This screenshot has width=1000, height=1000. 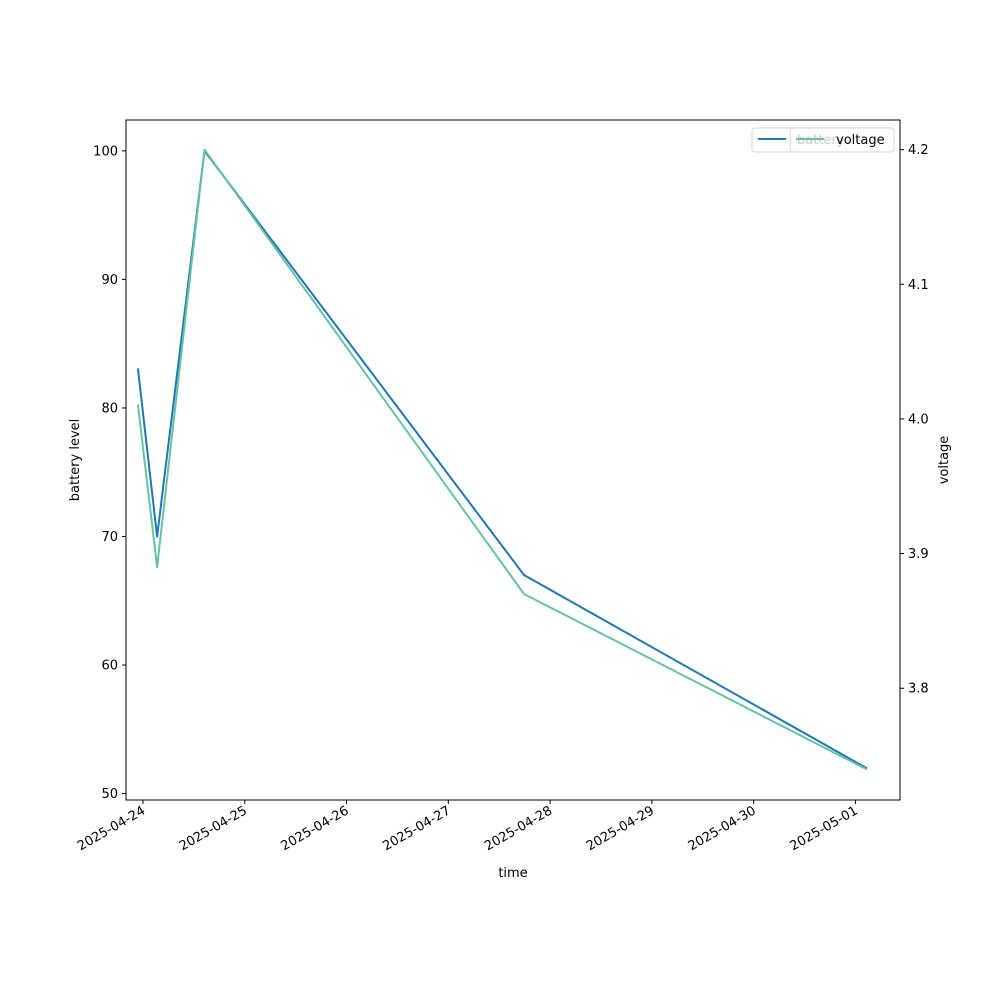 I want to click on x-tick-label: 2025-05-01, so click(x=824, y=828).